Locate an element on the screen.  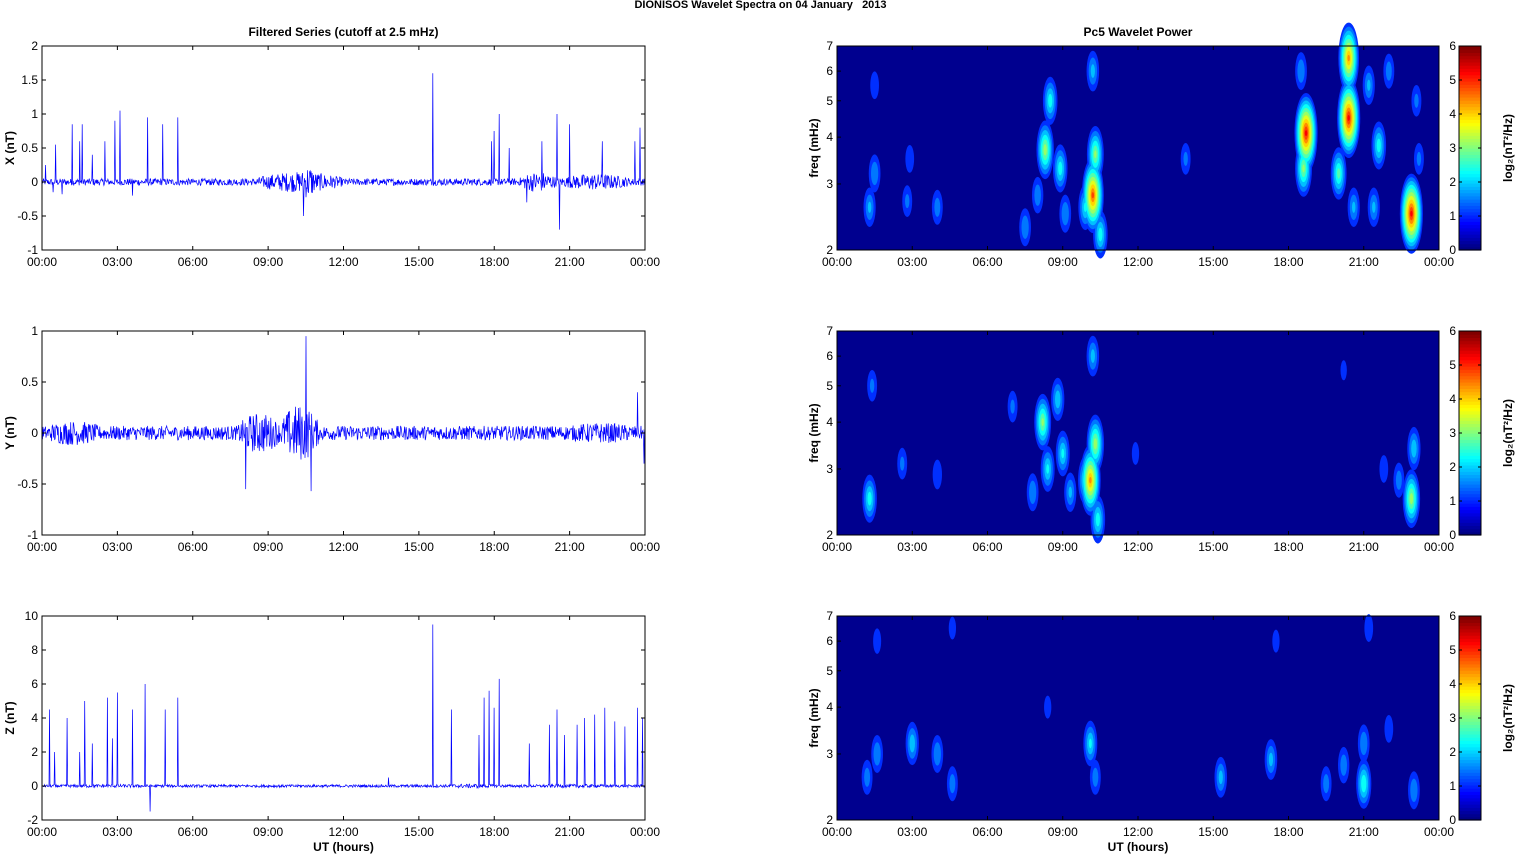
spectrum-0-heatmap: 2 3 4 5 6 7 freq (mHz) Pc5 Wavelet Power is located at coordinates (1123, 140).